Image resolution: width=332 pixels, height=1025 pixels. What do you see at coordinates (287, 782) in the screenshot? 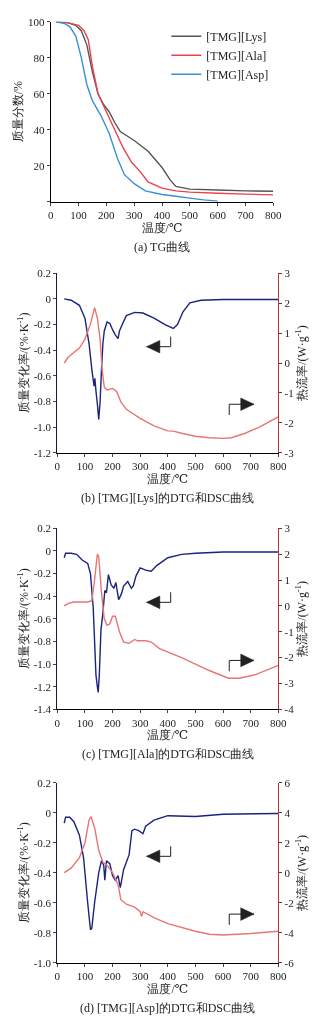
I see `y2-tick-label: 6` at bounding box center [287, 782].